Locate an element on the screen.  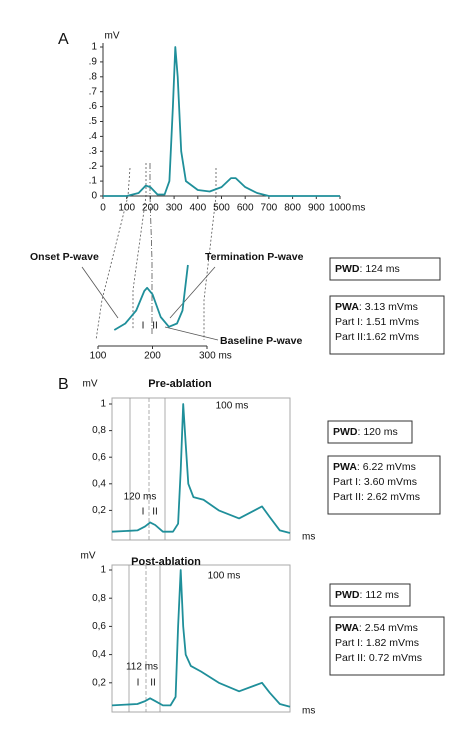
info-value: Part II: 2.62 mVms is located at coordinates (376, 497).